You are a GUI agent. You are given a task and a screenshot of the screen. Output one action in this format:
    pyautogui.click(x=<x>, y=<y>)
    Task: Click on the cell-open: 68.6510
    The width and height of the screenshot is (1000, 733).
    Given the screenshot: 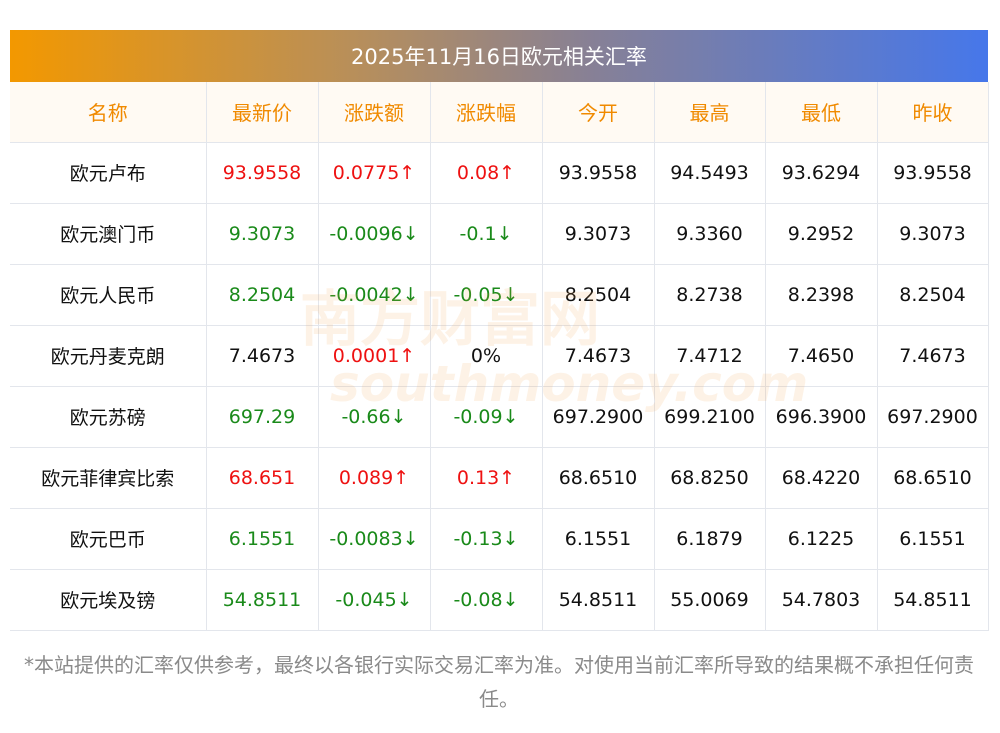 What is the action you would take?
    pyautogui.click(x=598, y=478)
    